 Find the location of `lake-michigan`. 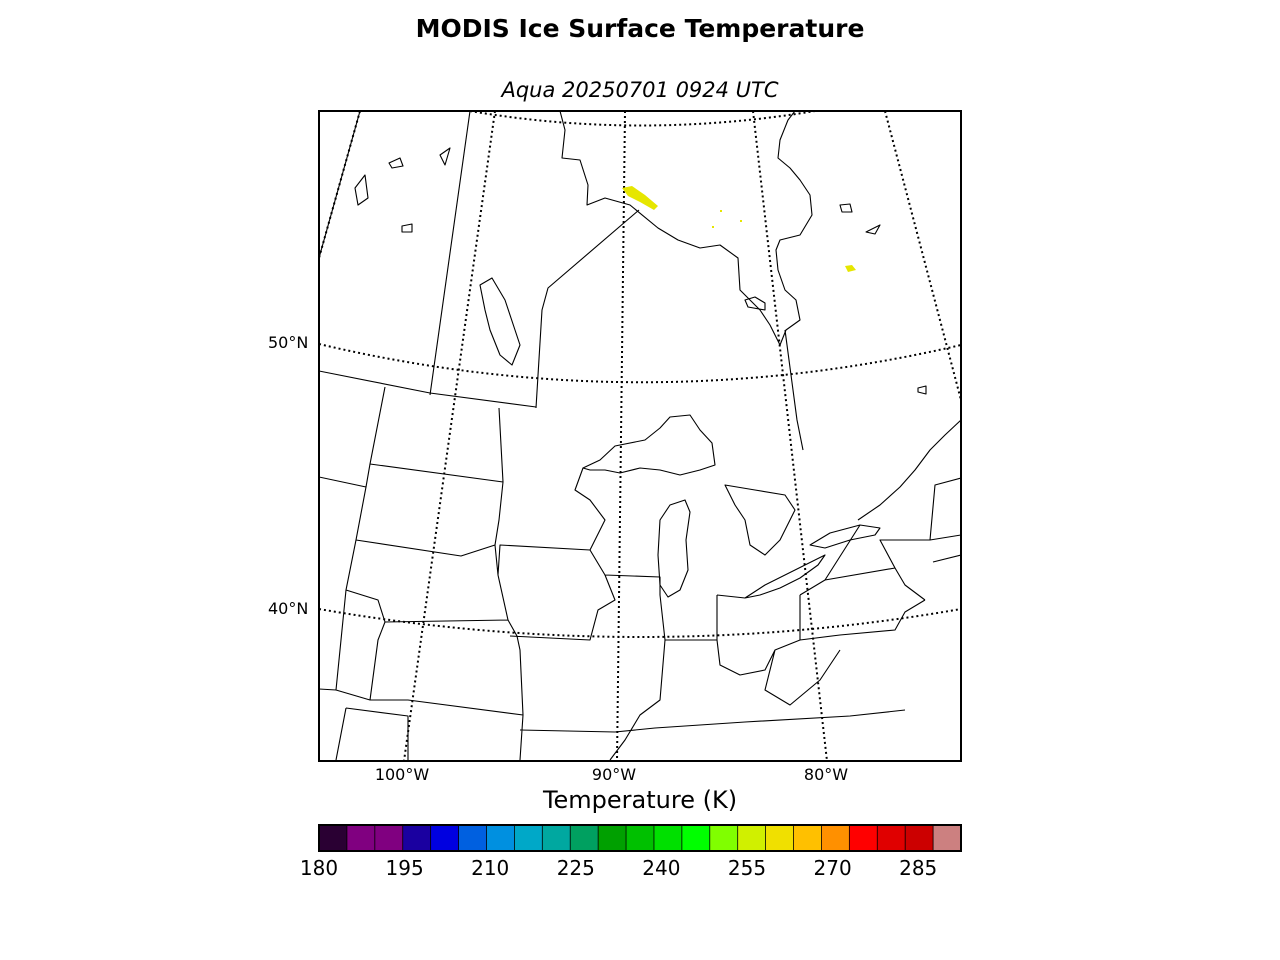

lake-michigan is located at coordinates (674, 548).